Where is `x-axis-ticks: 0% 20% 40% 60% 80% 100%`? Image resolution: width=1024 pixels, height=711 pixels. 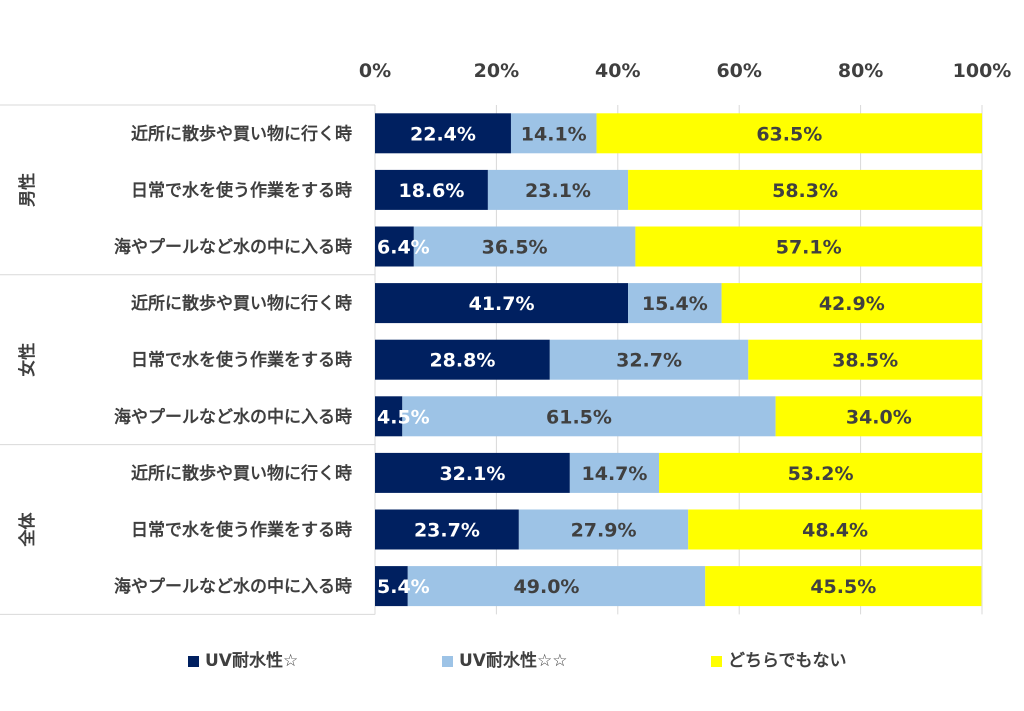
x-axis-ticks: 0% 20% 40% 60% 80% 100% is located at coordinates (685, 71).